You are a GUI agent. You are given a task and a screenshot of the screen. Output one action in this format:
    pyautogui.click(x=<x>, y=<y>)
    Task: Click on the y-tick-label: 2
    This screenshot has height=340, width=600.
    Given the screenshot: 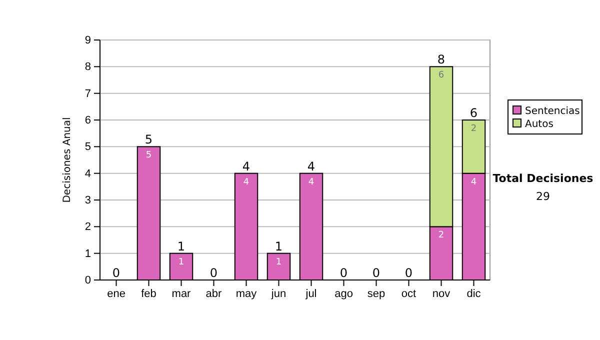 What is the action you would take?
    pyautogui.click(x=87, y=227)
    